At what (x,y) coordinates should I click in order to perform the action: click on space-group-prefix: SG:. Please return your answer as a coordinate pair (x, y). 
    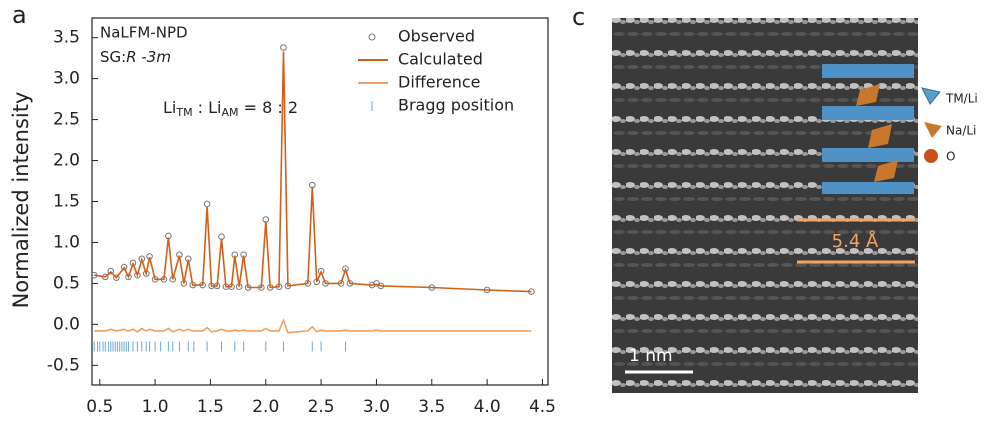
    Looking at the image, I should click on (113, 57).